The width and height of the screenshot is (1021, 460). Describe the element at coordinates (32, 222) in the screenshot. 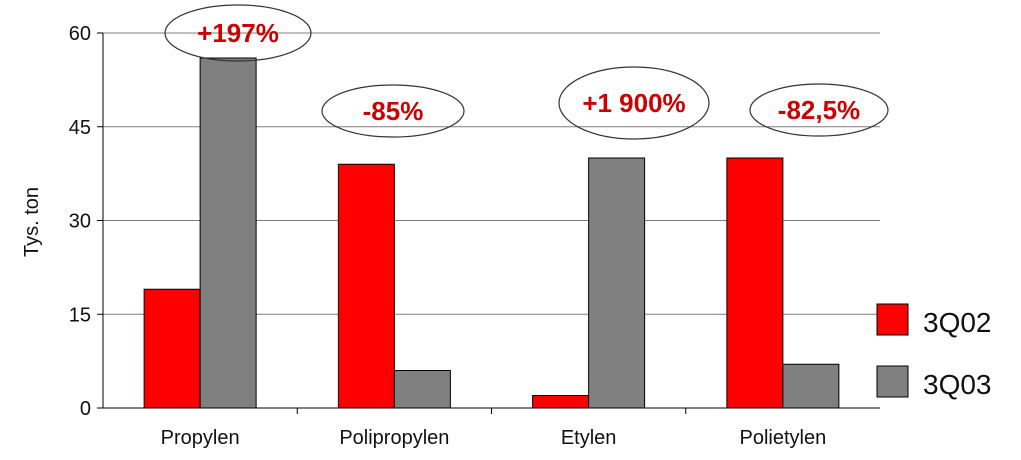

I see `y-axis-title: Tys. ton` at that location.